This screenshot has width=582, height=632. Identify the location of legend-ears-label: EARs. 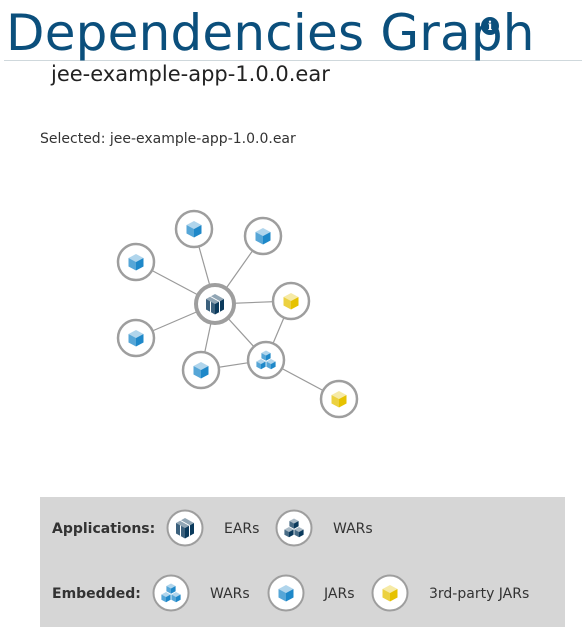
(242, 529).